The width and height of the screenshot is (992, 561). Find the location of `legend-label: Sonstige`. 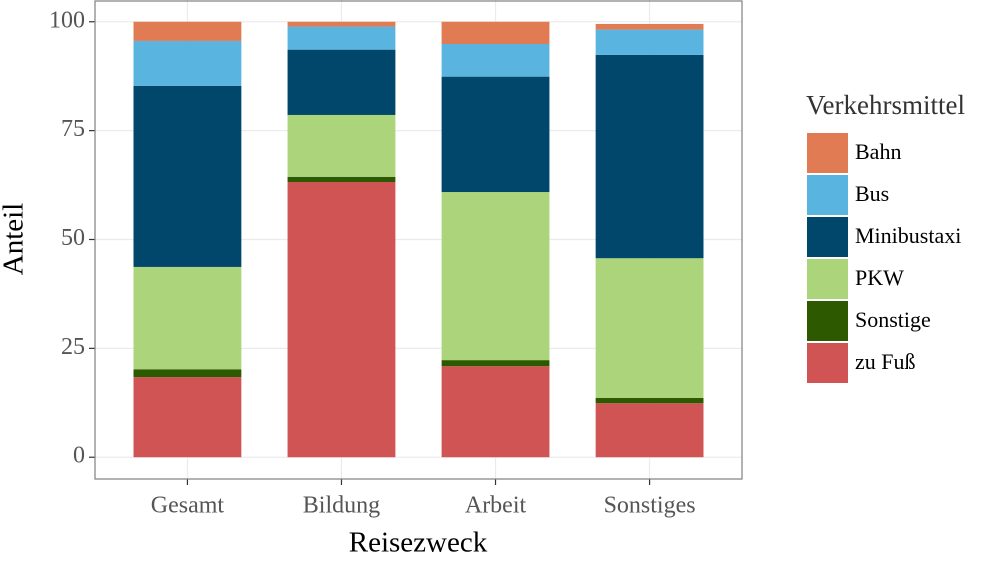

legend-label: Sonstige is located at coordinates (893, 319).